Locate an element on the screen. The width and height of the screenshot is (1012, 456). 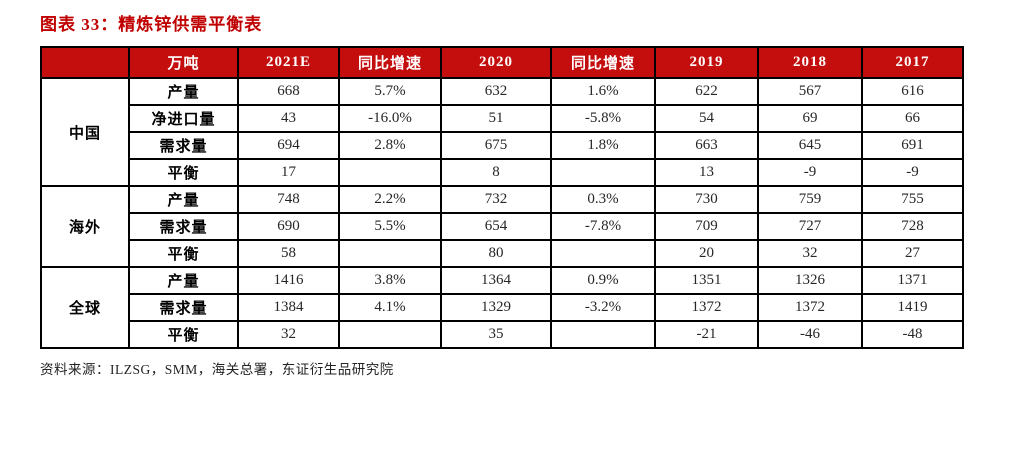
value-cell: 1364 is located at coordinates (496, 280).